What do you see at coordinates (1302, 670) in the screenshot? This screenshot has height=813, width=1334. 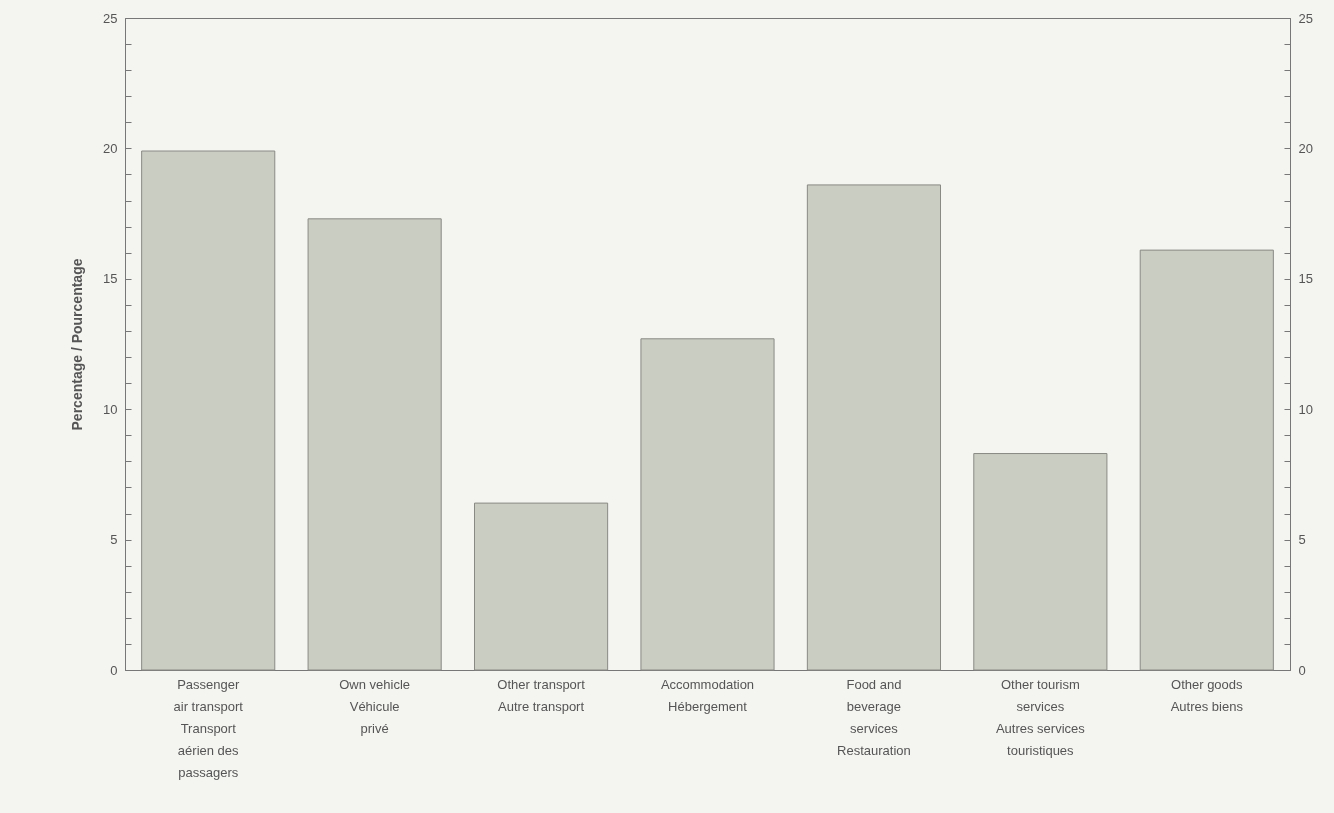 I see `y2-tick-label: 0` at bounding box center [1302, 670].